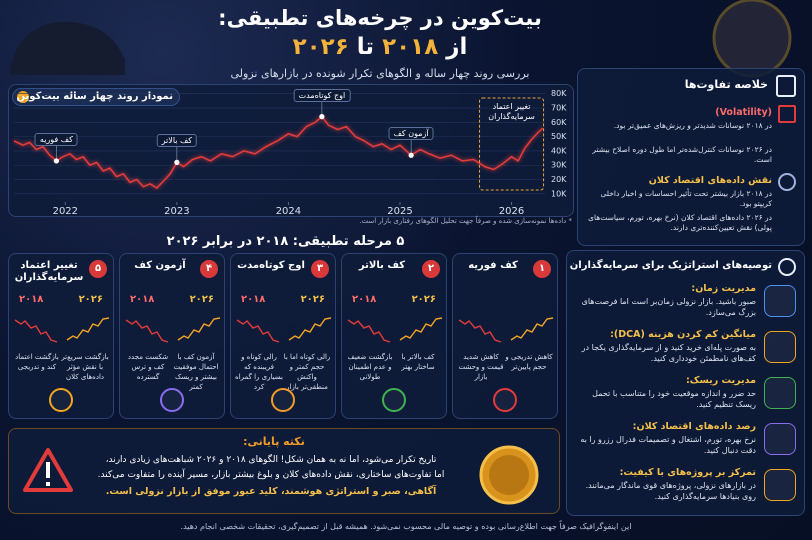 The height and width of the screenshot is (540, 812). What do you see at coordinates (410, 47) in the screenshot?
I see `year-start: ۲۰۱۸` at bounding box center [410, 47].